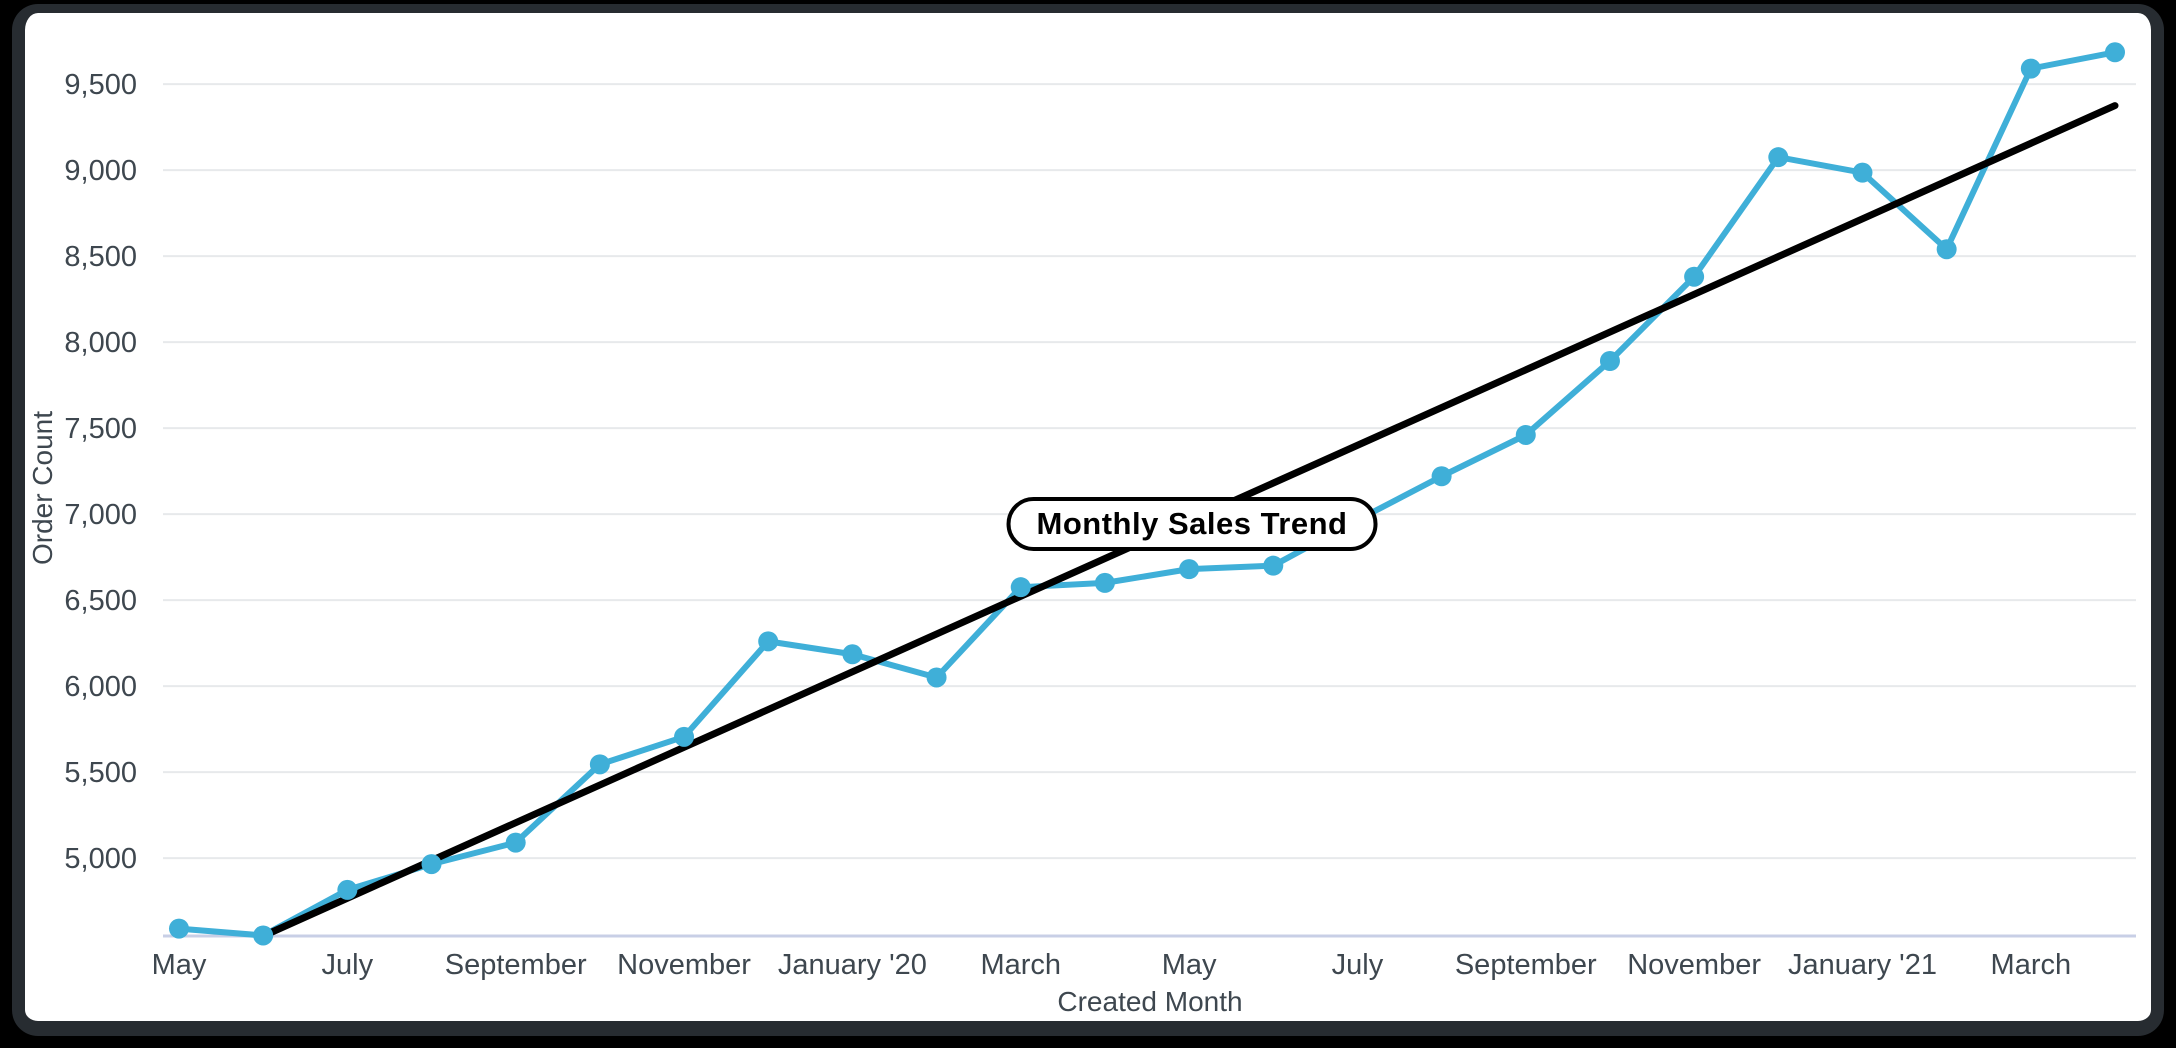 Image resolution: width=2176 pixels, height=1048 pixels. Describe the element at coordinates (936, 677) in the screenshot. I see `data-point-marker: February 2020: 6,050` at that location.